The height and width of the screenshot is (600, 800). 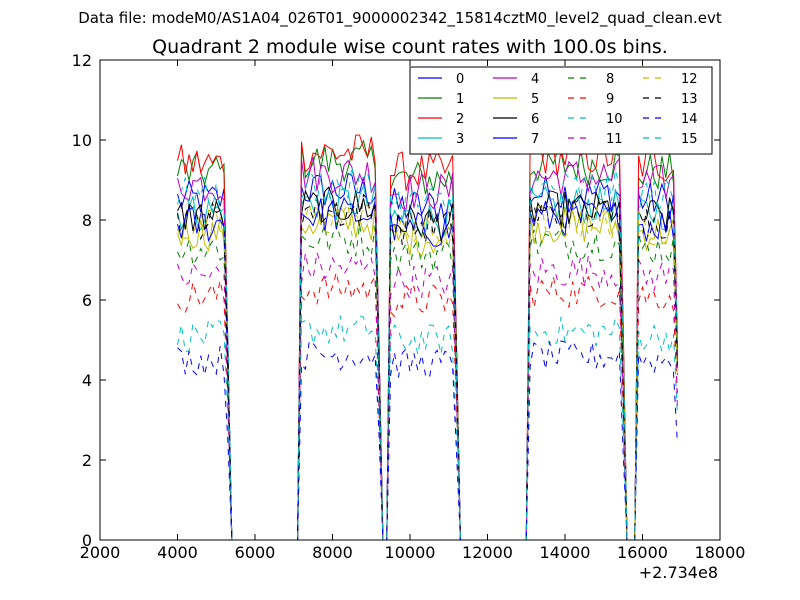 I want to click on x-tick-label: 10000, so click(x=410, y=552).